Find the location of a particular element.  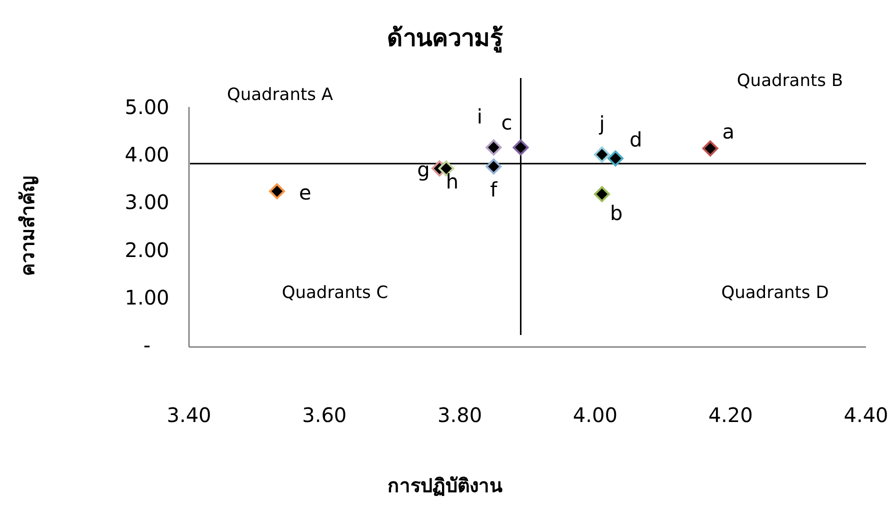

y-tick-label: 1.00 is located at coordinates (147, 297).